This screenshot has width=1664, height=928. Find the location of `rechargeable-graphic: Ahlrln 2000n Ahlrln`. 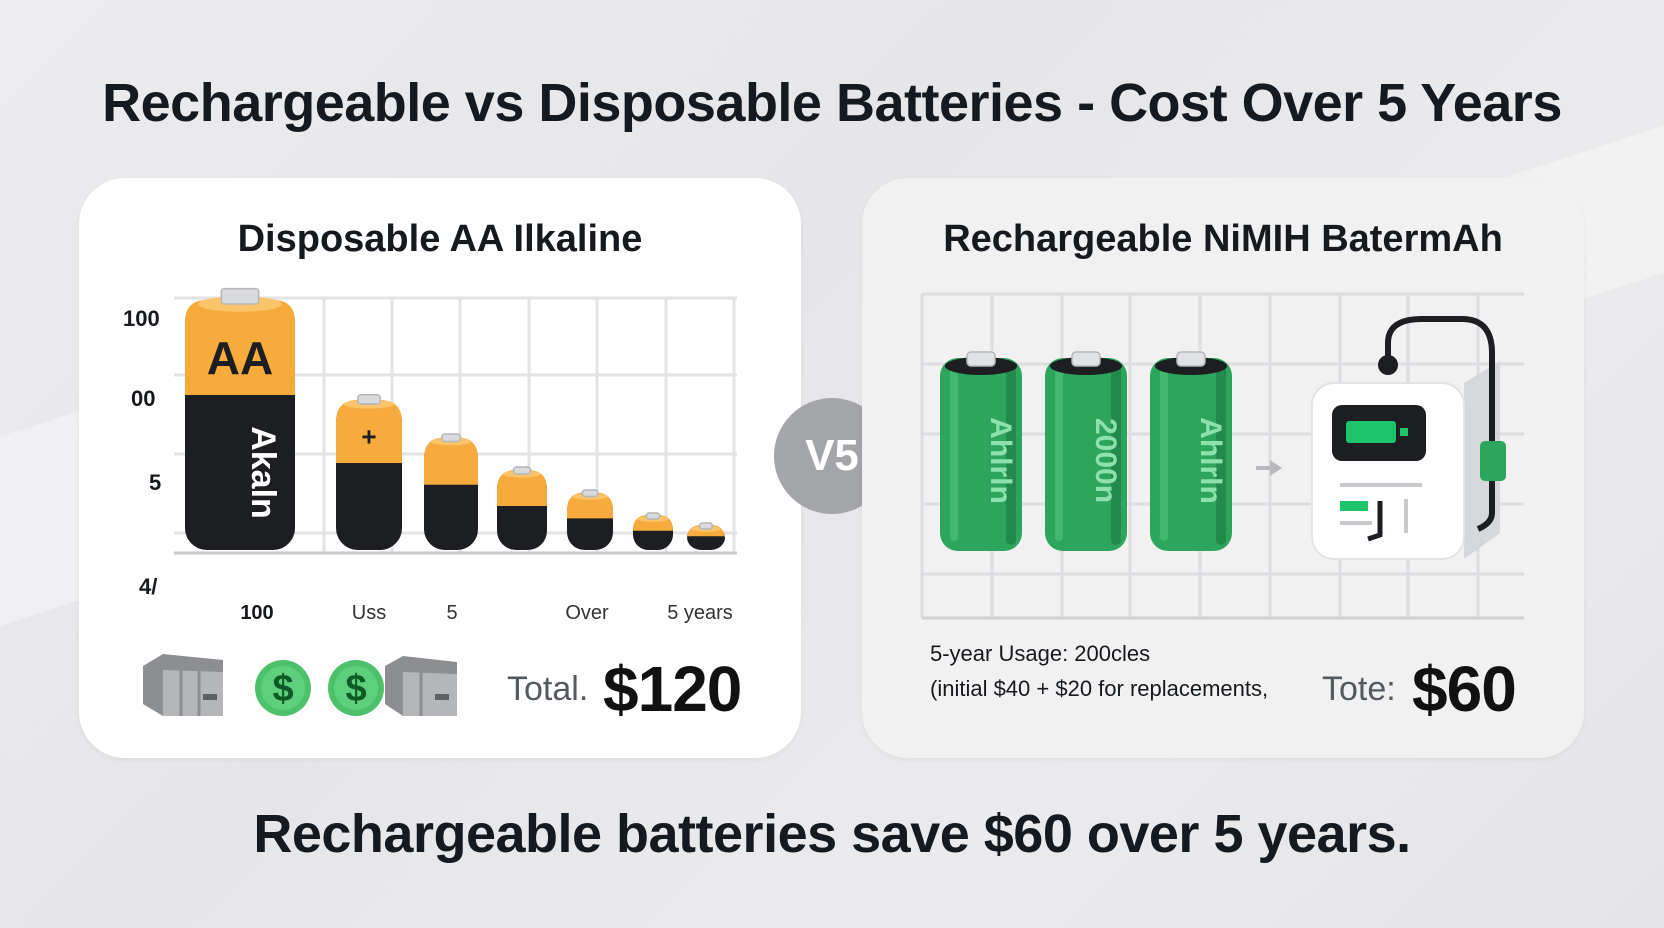

rechargeable-graphic: Ahlrln 2000n Ahlrln is located at coordinates (1222, 456).